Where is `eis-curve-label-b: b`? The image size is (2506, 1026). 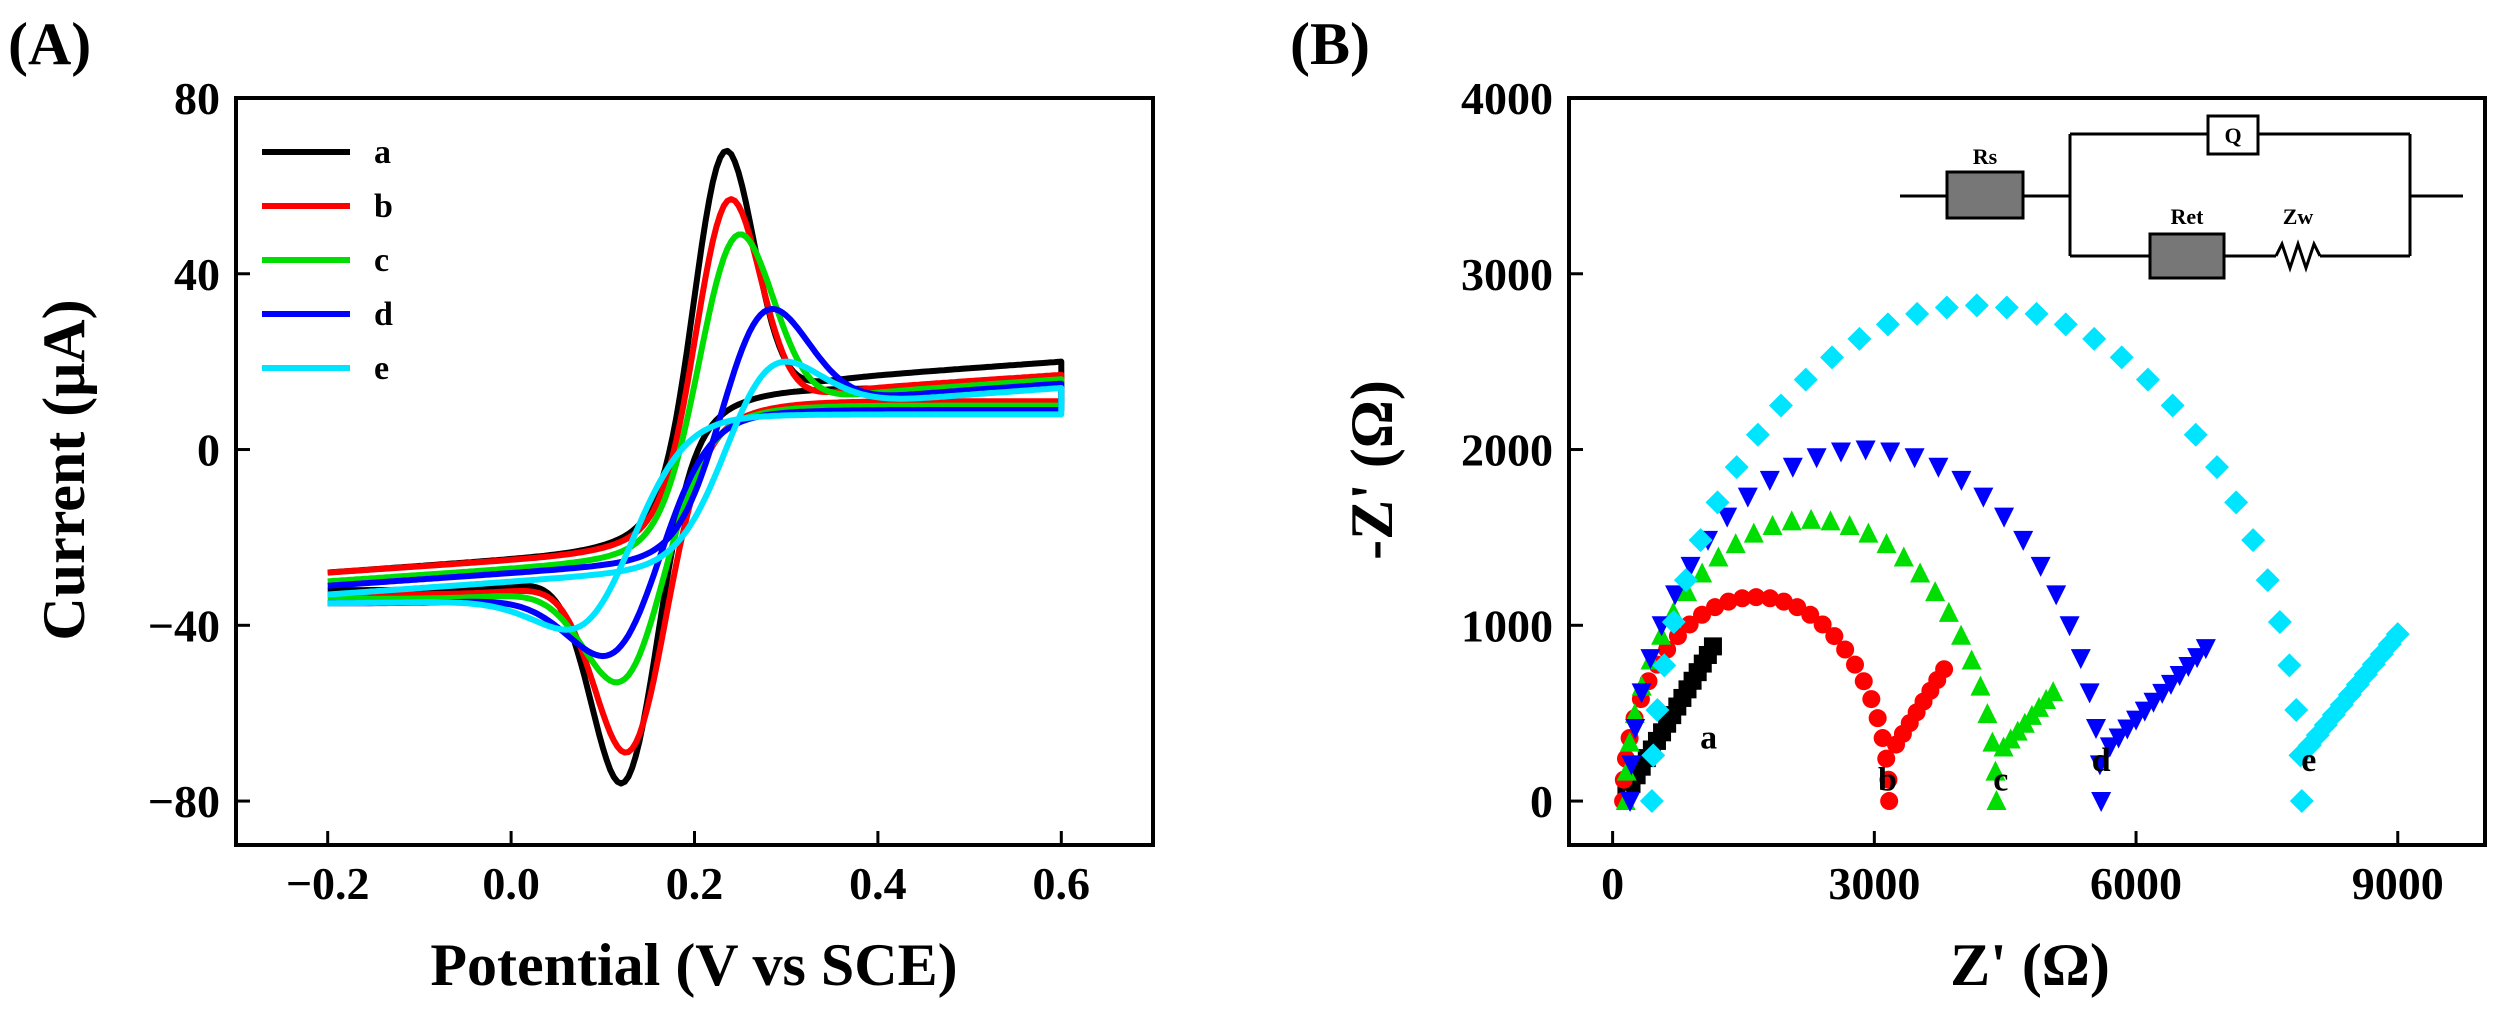 eis-curve-label-b: b is located at coordinates (1887, 780).